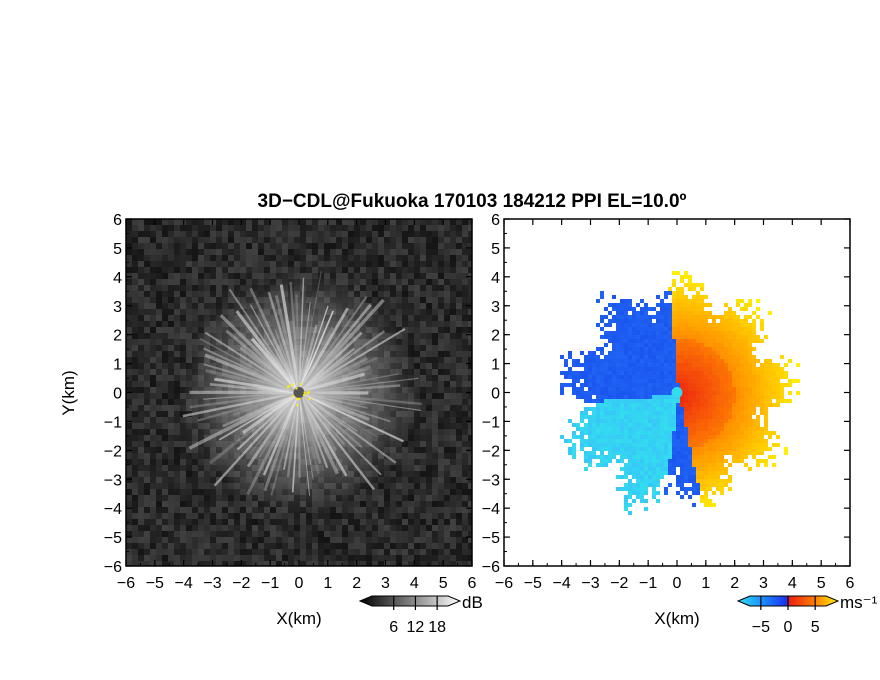 The width and height of the screenshot is (880, 680). I want to click on snr-ray, so click(295, 442).